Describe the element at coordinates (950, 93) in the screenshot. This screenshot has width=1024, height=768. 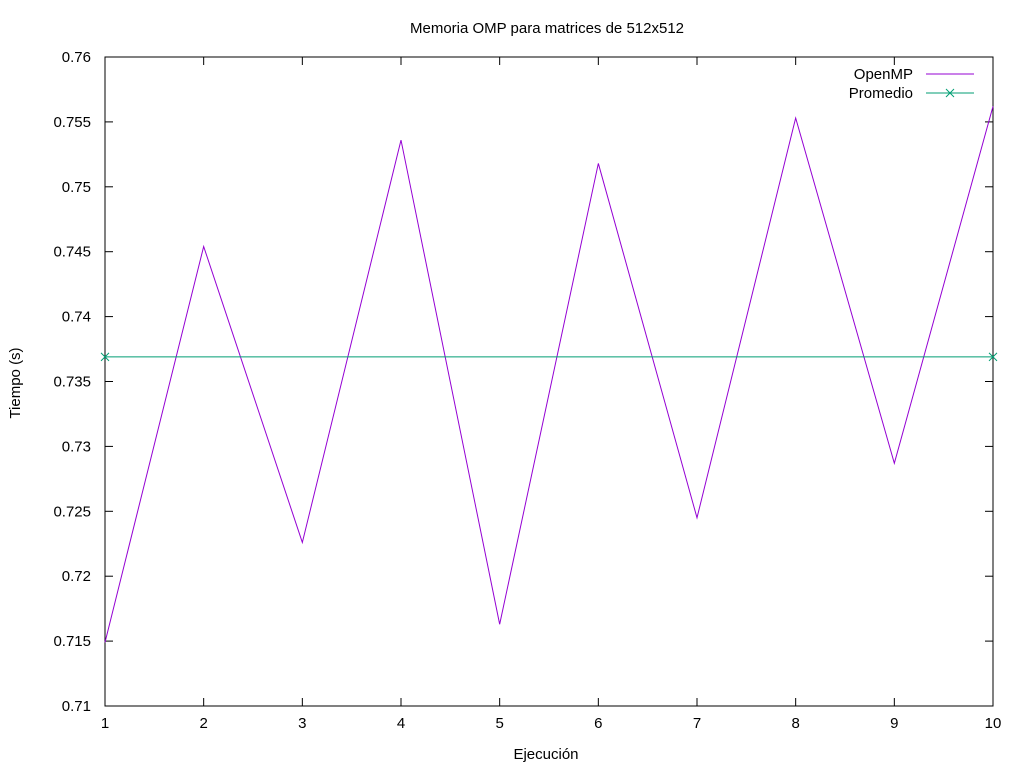
I see `legend-marker` at that location.